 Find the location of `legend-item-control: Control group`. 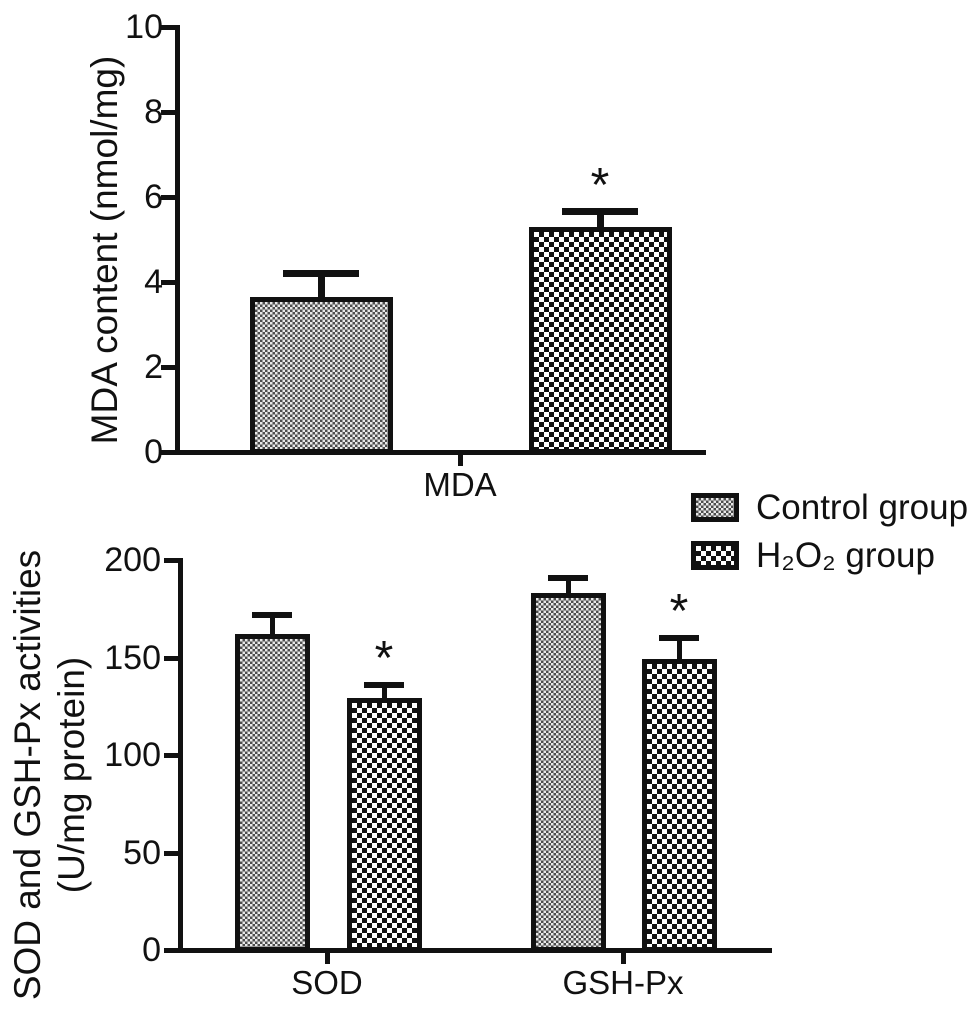

legend-item-control: Control group is located at coordinates (830, 507).